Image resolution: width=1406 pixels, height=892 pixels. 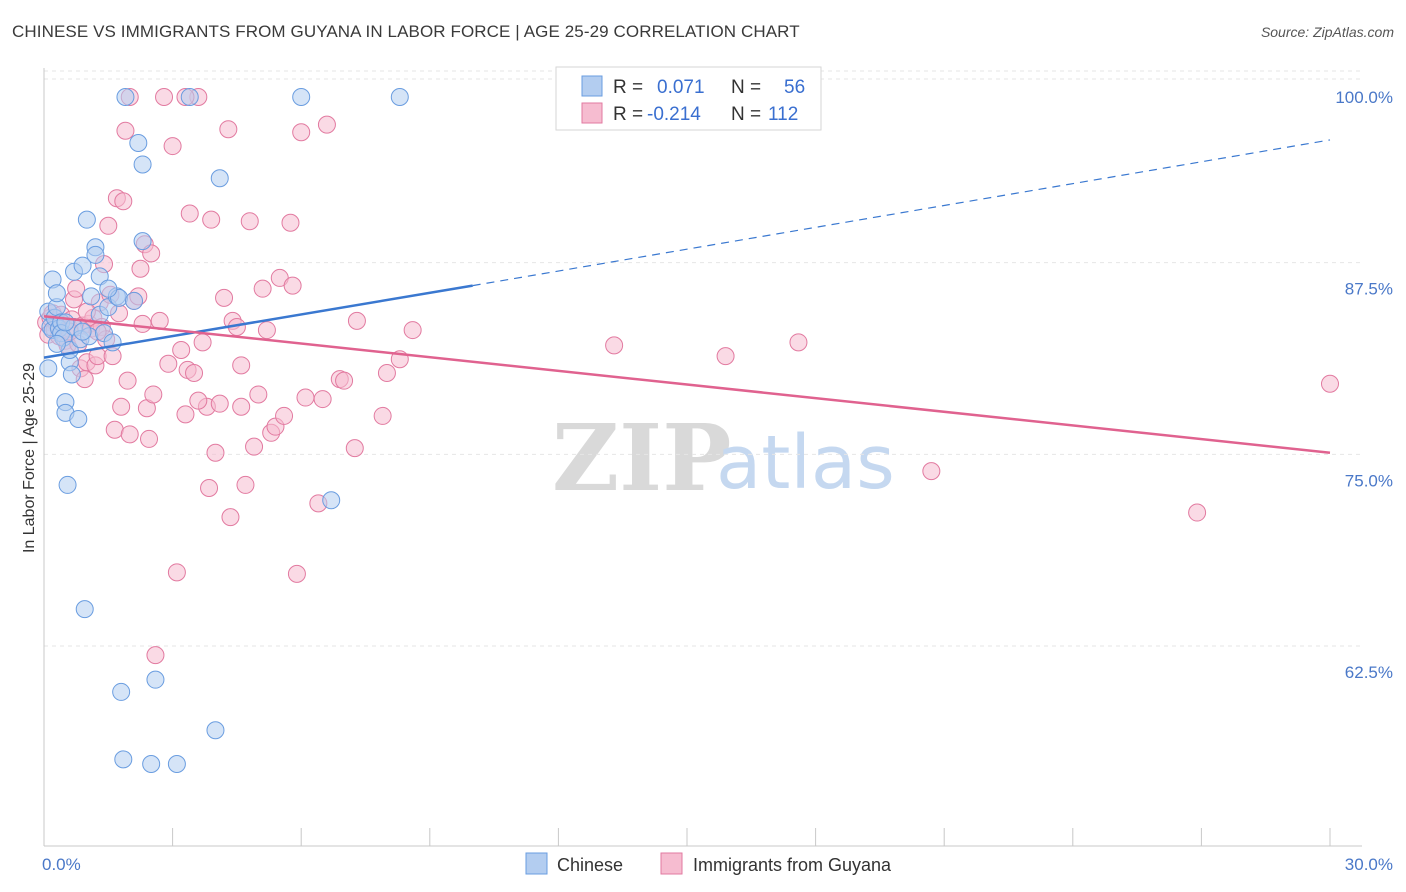 I want to click on stats-legend: R = 0.071 N = 56 R = -0.214 N = 112, so click(x=688, y=98).